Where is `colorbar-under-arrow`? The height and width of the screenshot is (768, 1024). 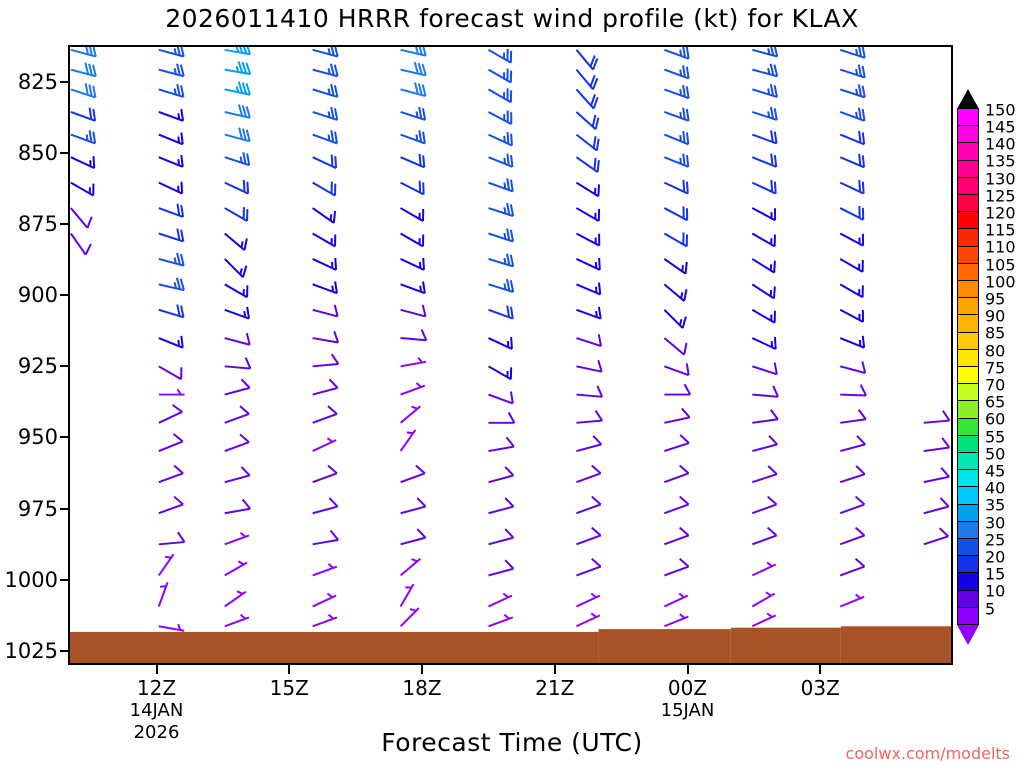 colorbar-under-arrow is located at coordinates (968, 635).